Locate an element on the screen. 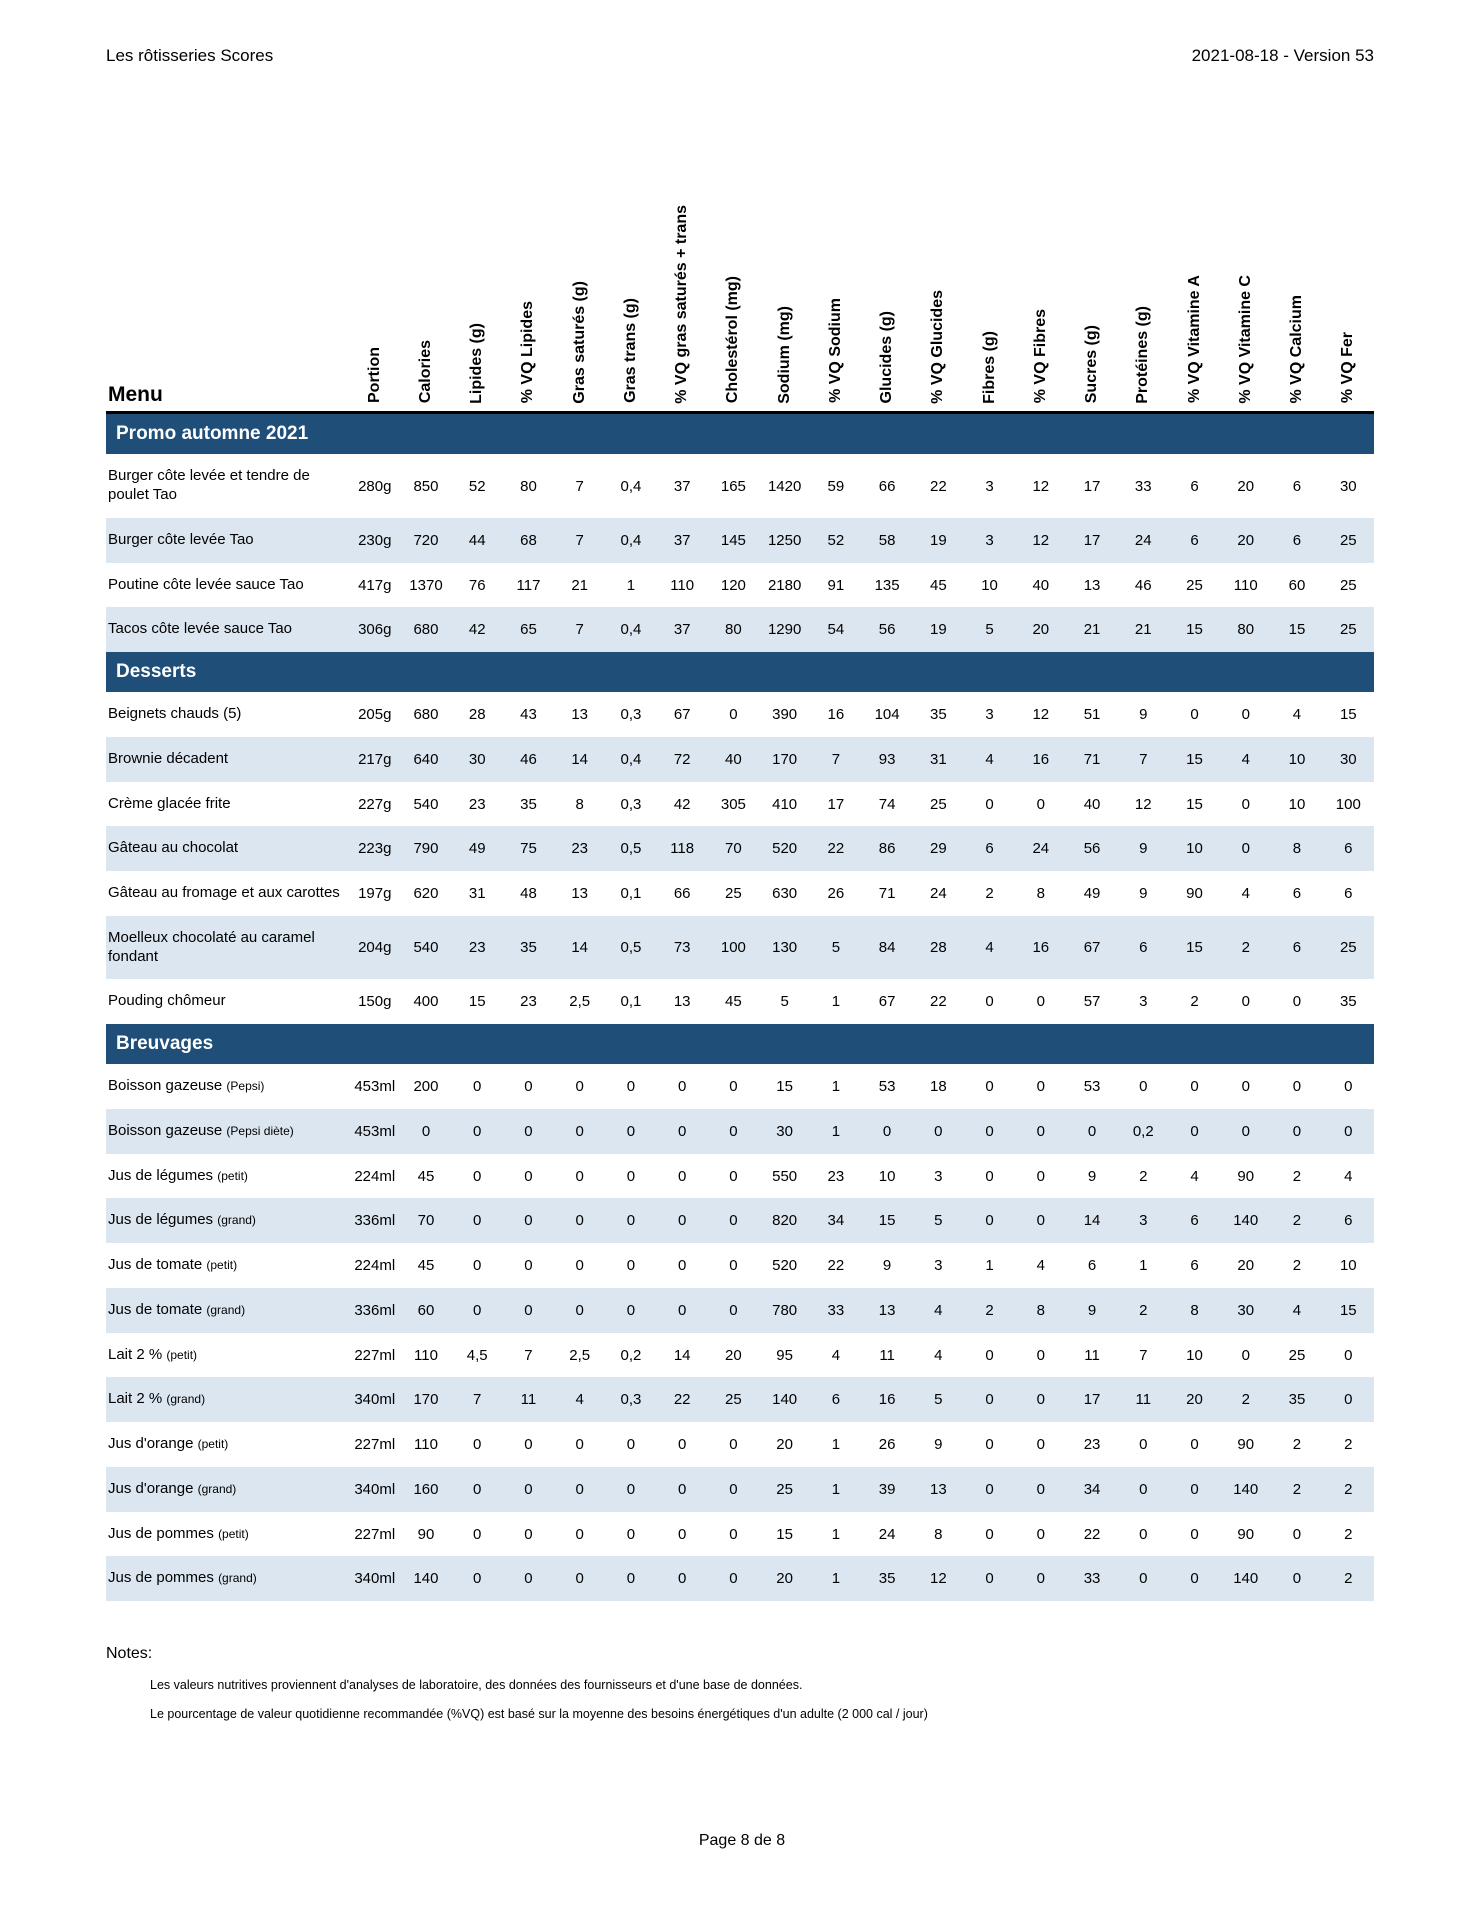 This screenshot has width=1484, height=1920. value-cell: 95 is located at coordinates (784, 1355).